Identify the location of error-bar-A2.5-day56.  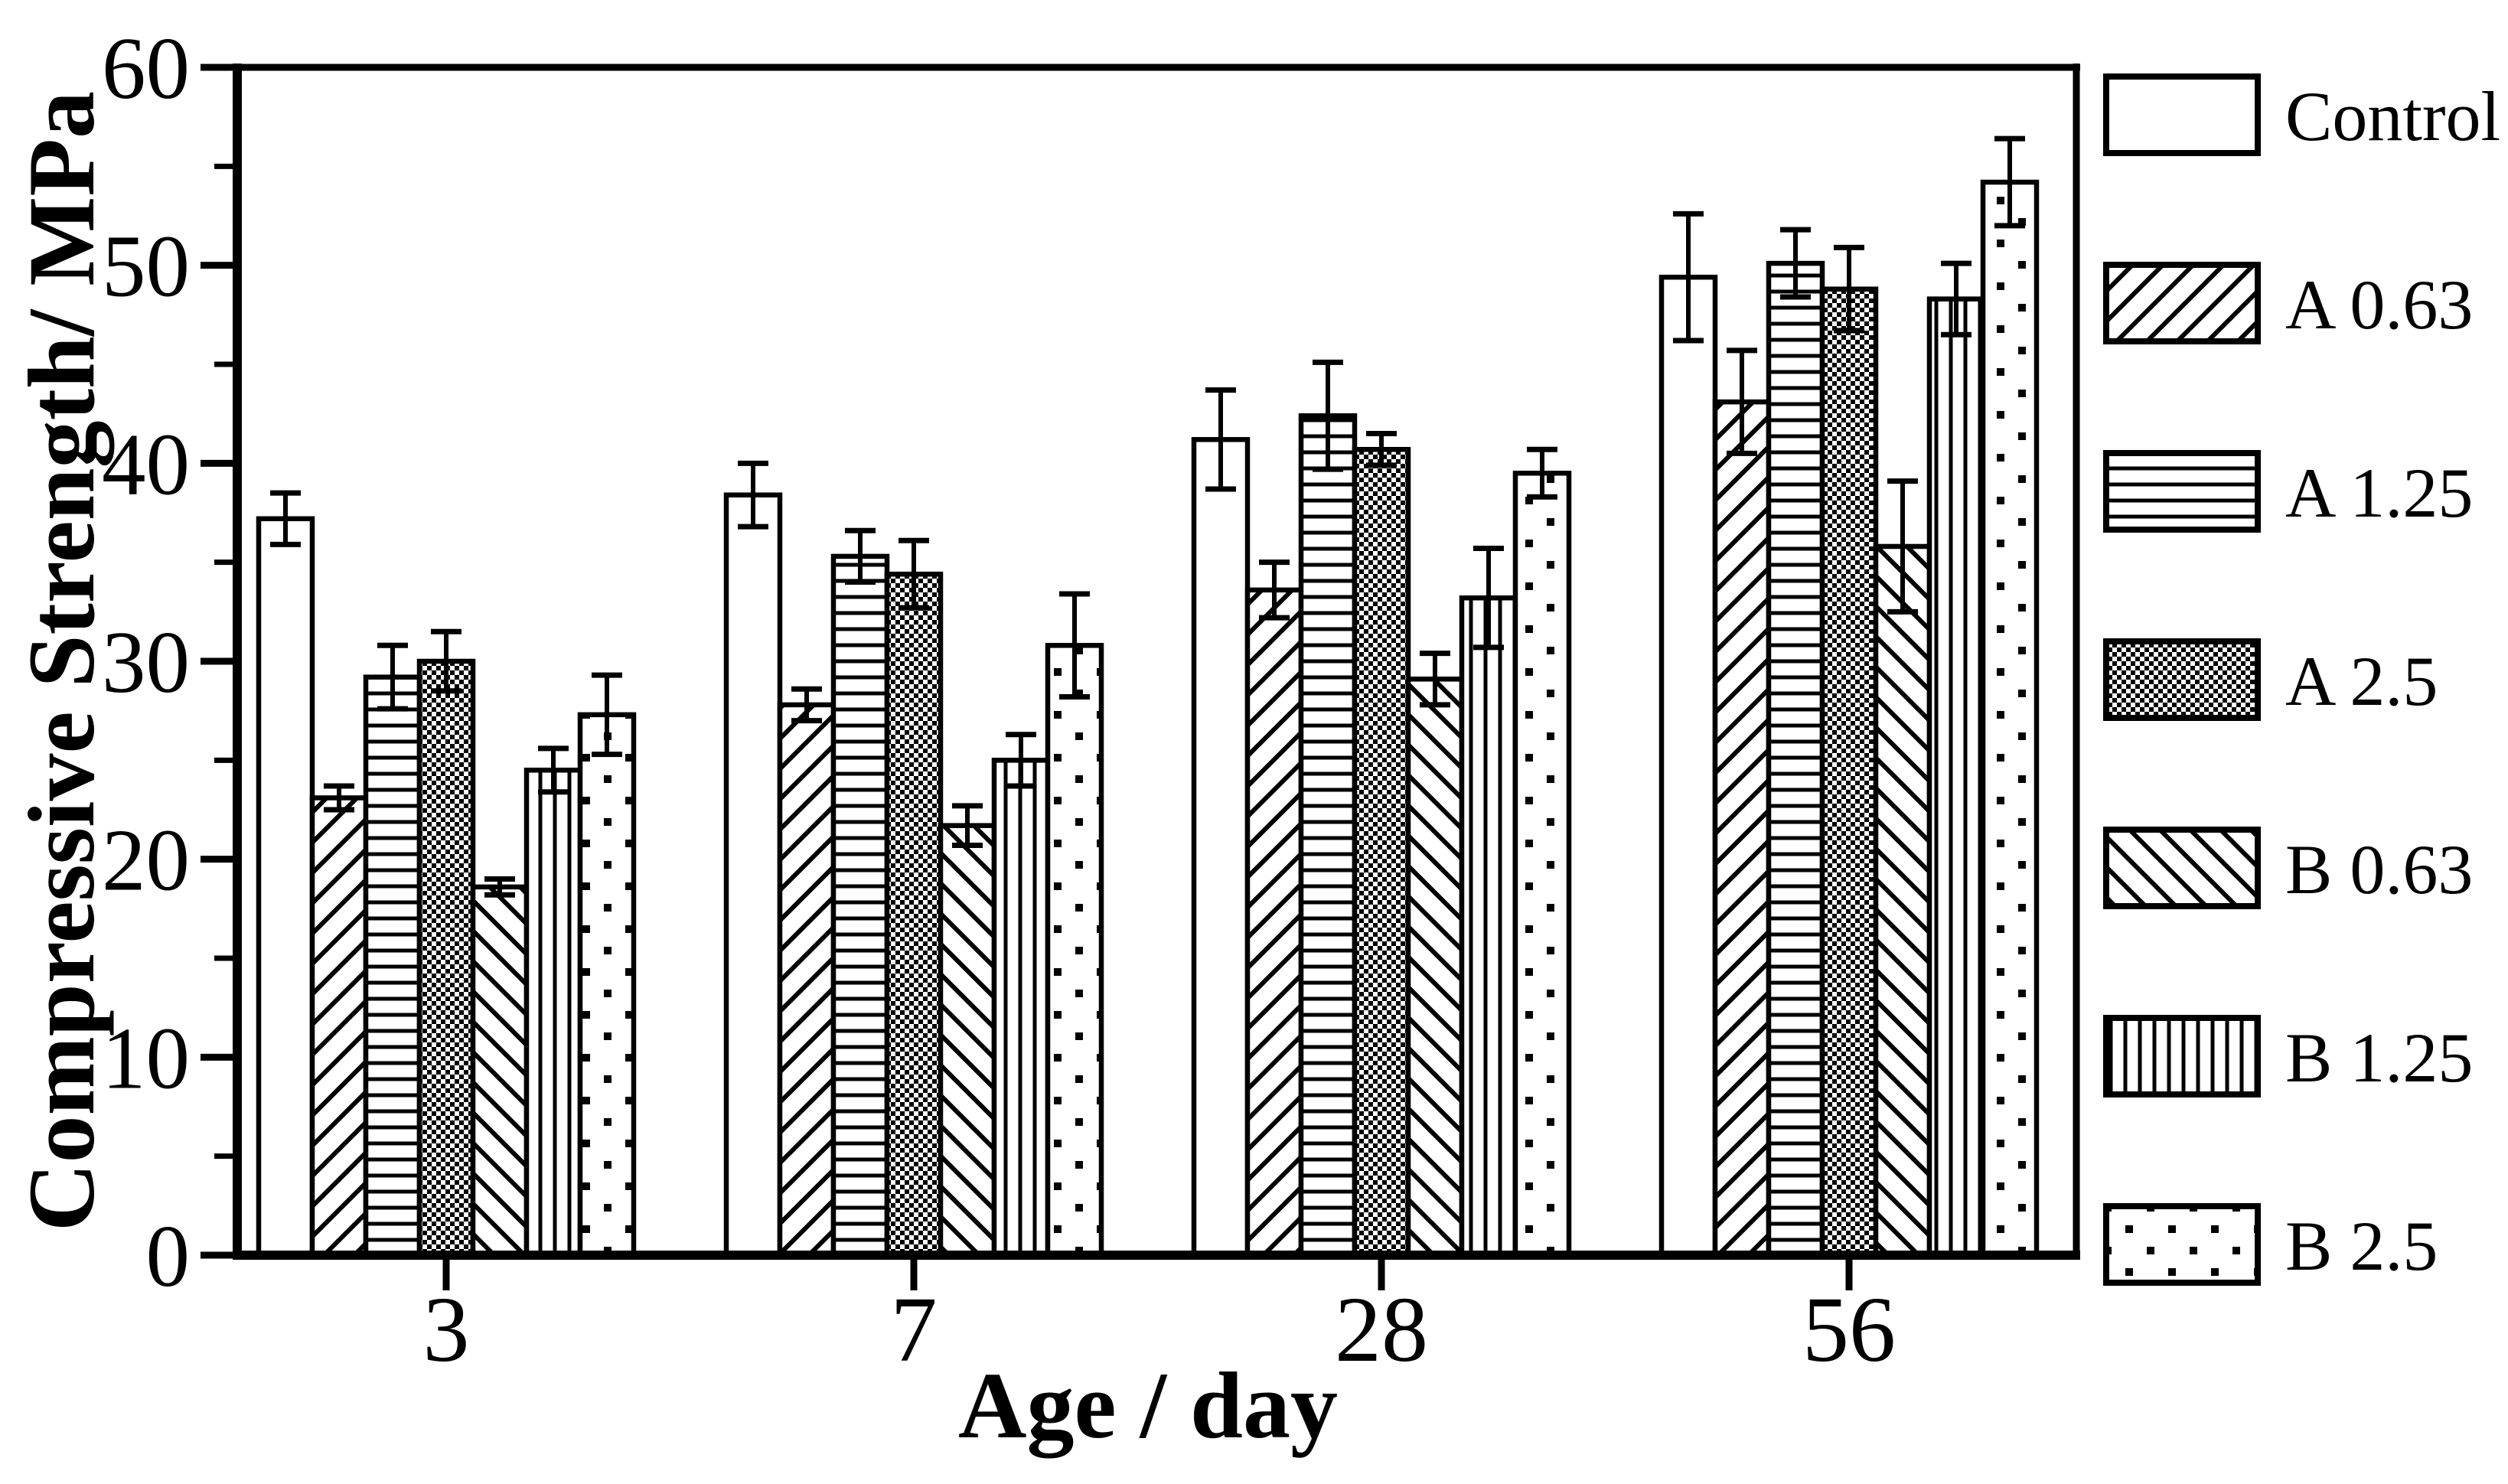
(1849, 289).